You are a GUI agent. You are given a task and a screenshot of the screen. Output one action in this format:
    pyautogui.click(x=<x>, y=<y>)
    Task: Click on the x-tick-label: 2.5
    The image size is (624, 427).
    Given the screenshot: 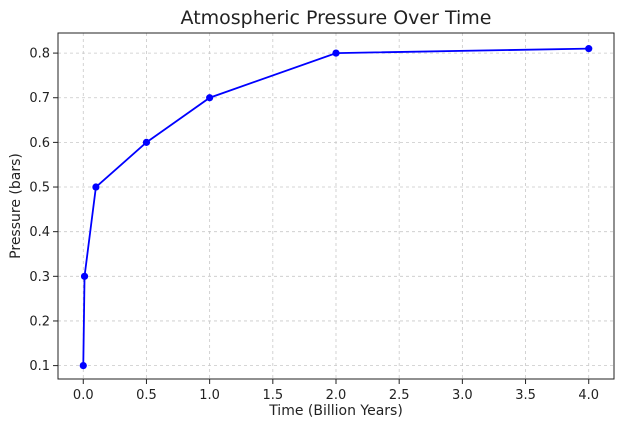 What is the action you would take?
    pyautogui.click(x=399, y=395)
    